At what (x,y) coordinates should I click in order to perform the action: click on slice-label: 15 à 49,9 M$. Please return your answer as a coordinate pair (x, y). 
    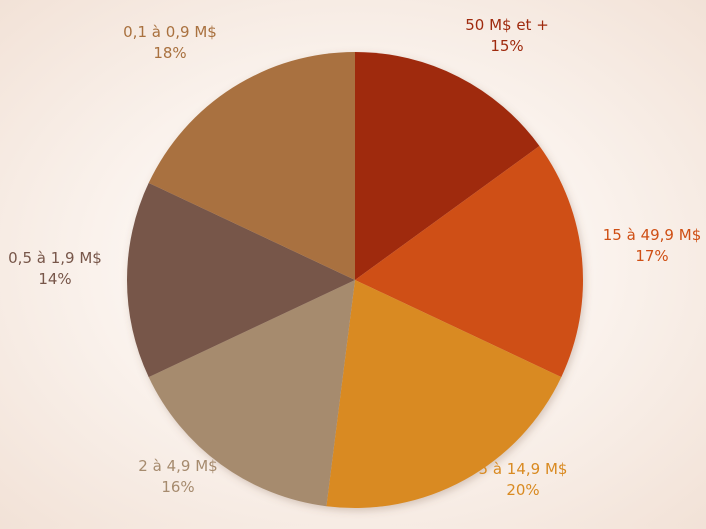
    Looking at the image, I should click on (652, 235).